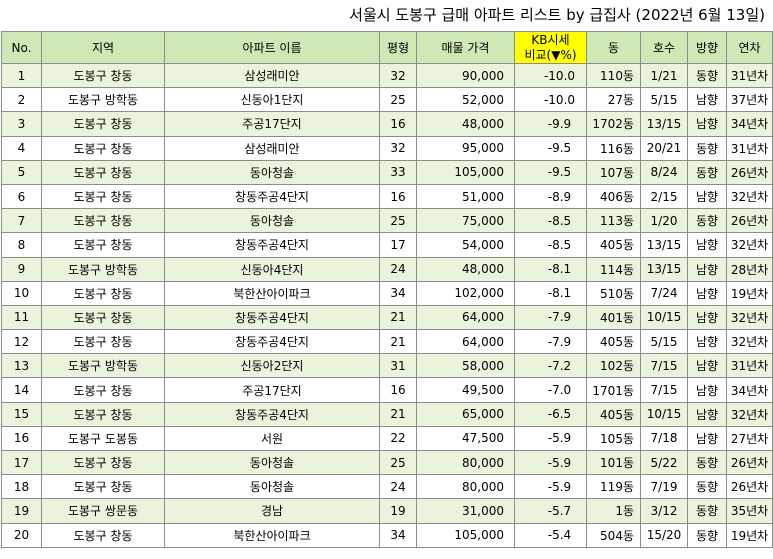 This screenshot has height=559, width=773. Describe the element at coordinates (664, 148) in the screenshot. I see `cell-unit: 20/21` at that location.